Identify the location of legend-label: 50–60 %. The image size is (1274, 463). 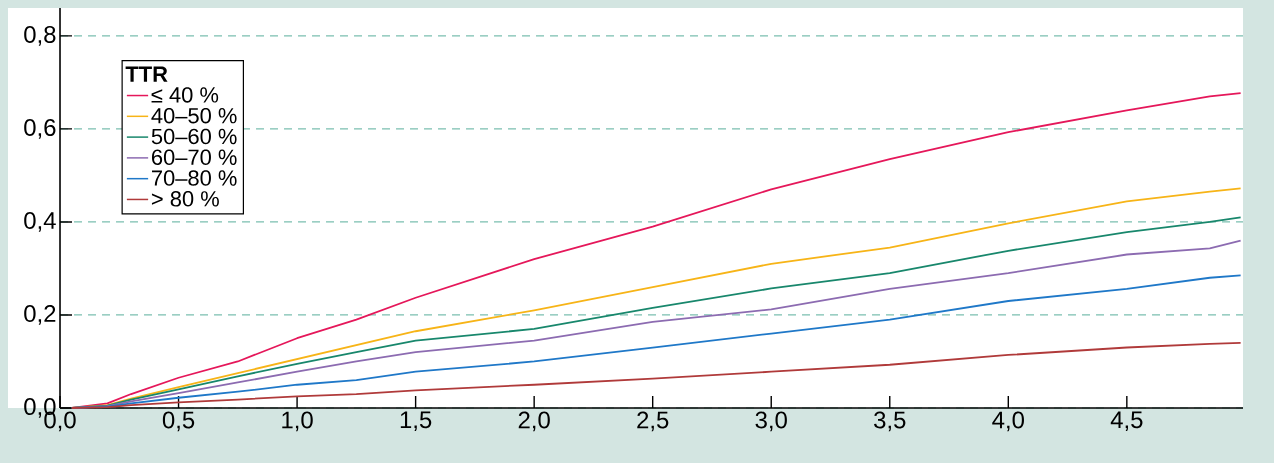
(194, 136).